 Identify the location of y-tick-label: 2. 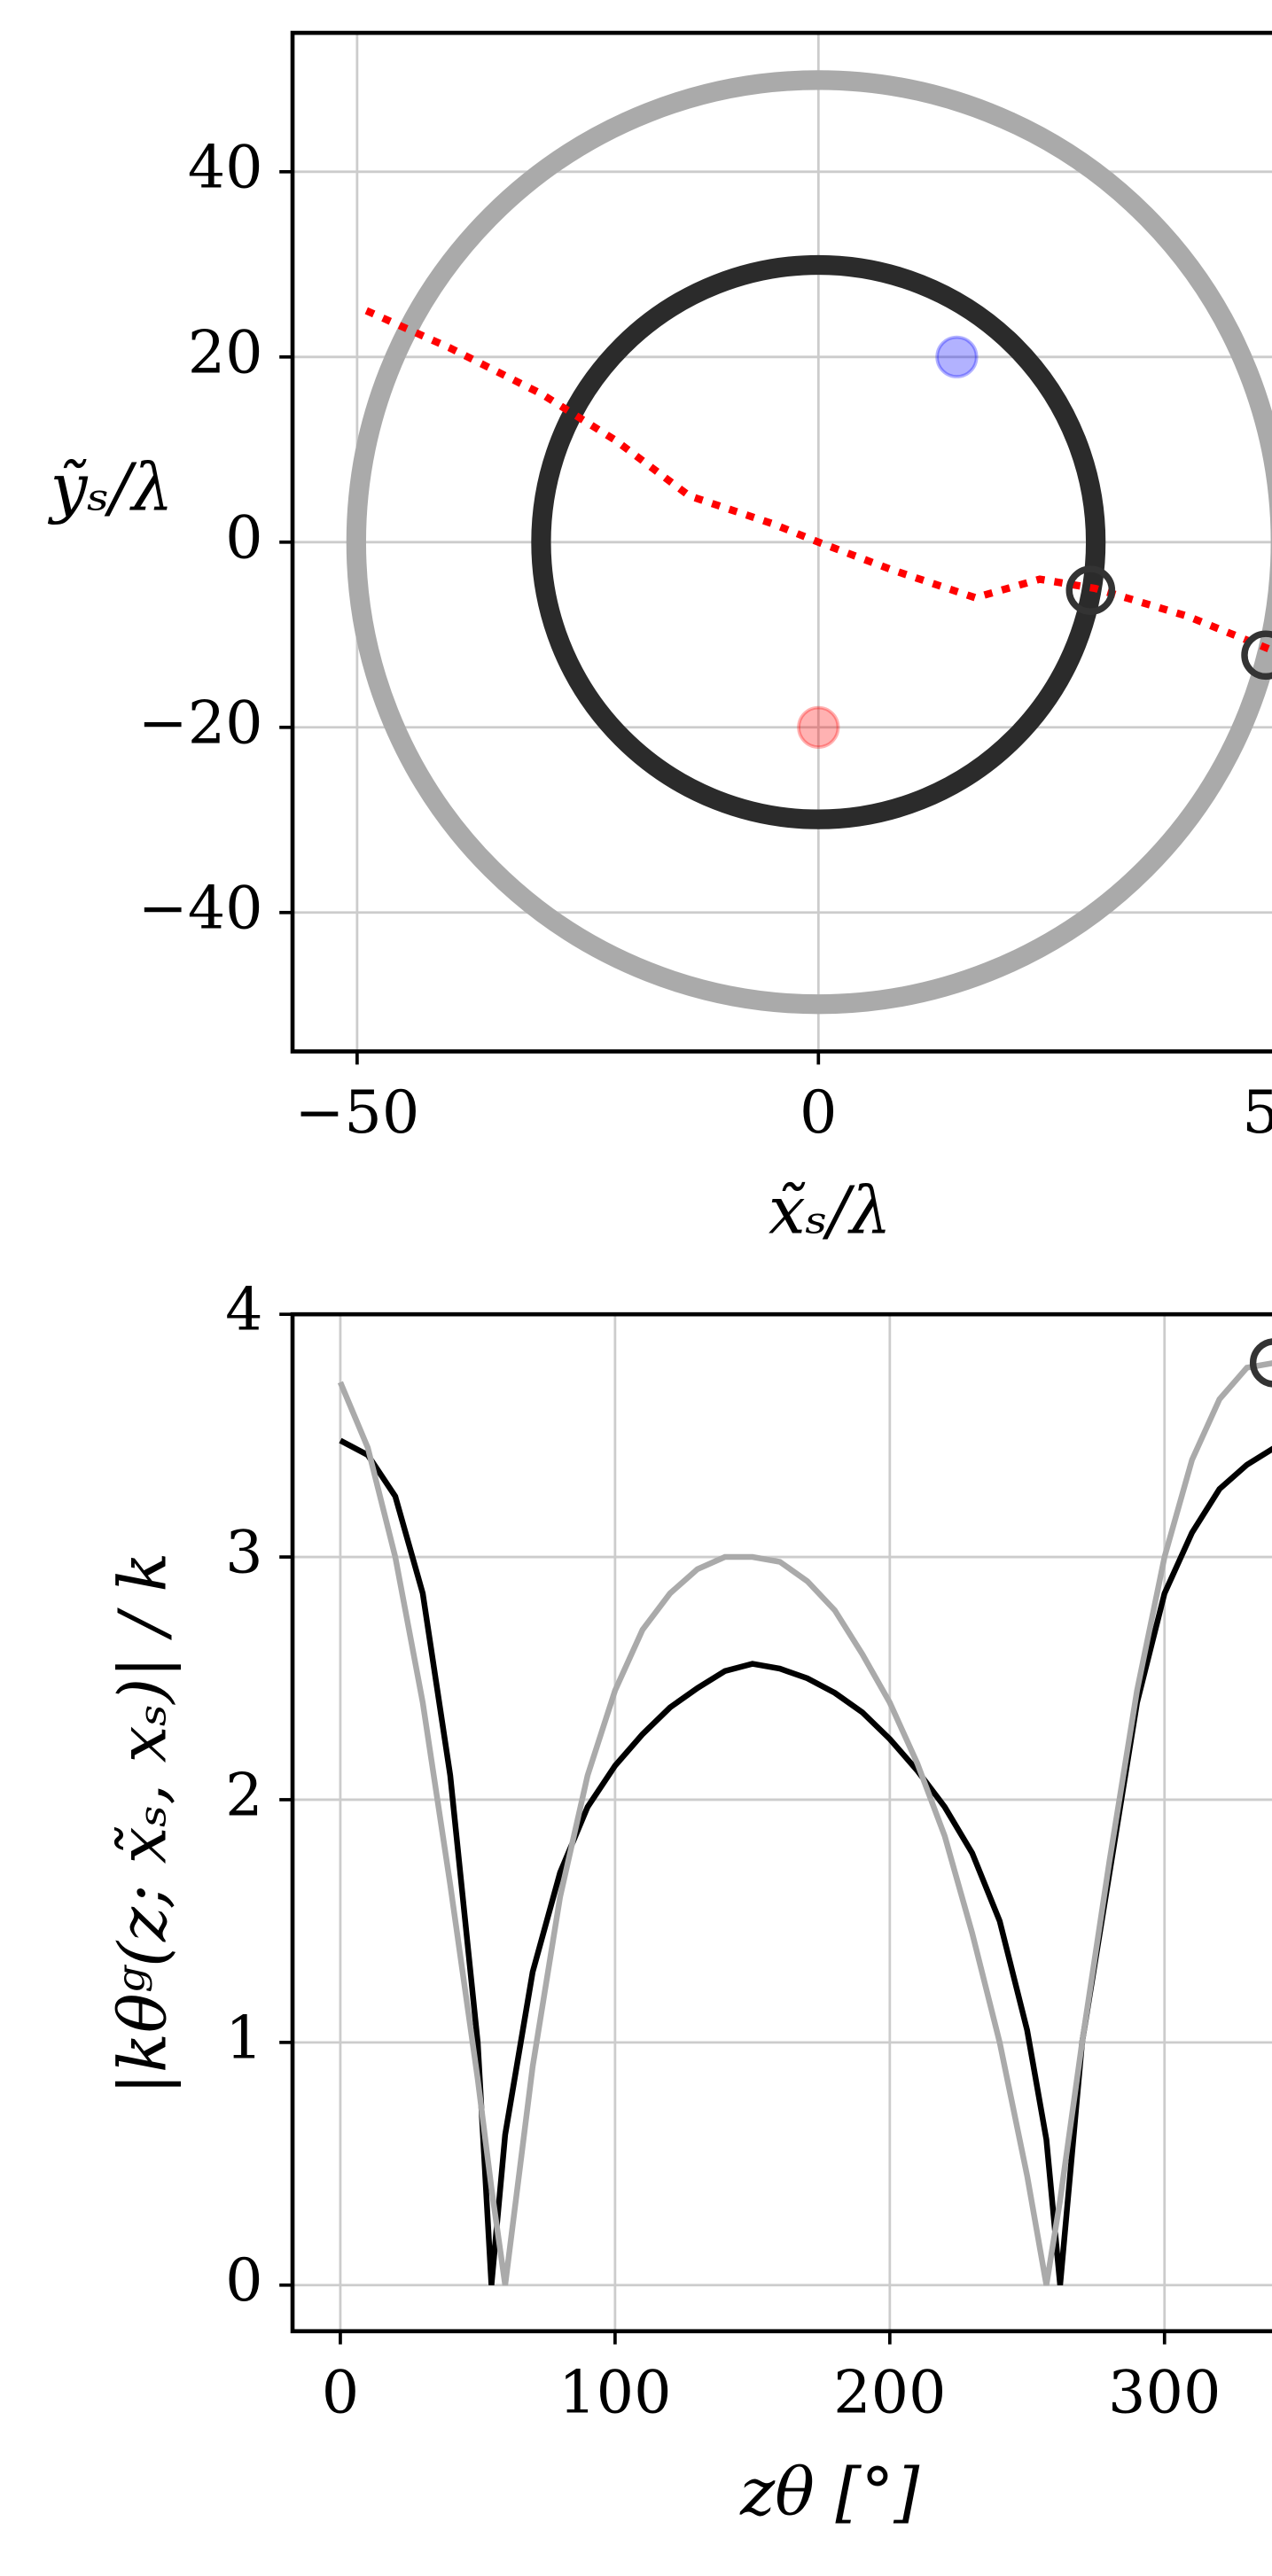
(244, 1794).